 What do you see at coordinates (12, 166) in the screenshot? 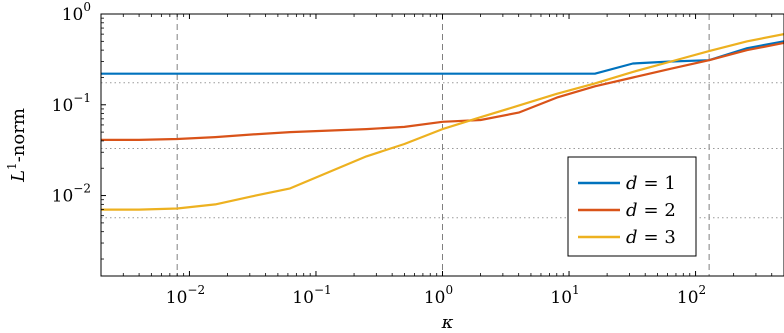
I see `y-axis-label-sup: 1` at bounding box center [12, 166].